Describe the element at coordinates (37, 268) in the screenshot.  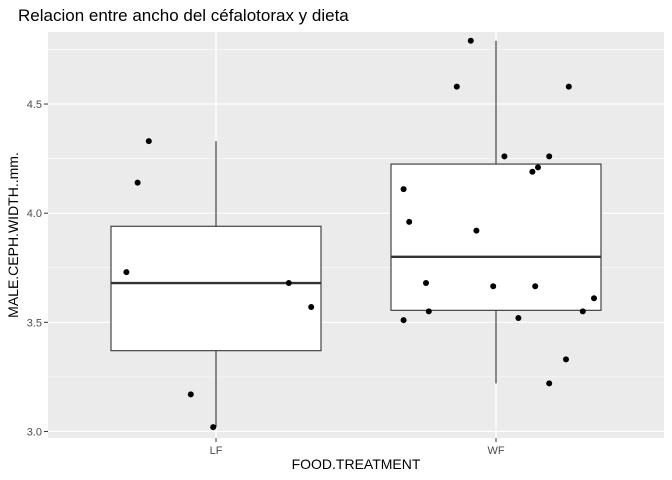
I see `y-axis: 3.0 3.5 4.0 4.5` at that location.